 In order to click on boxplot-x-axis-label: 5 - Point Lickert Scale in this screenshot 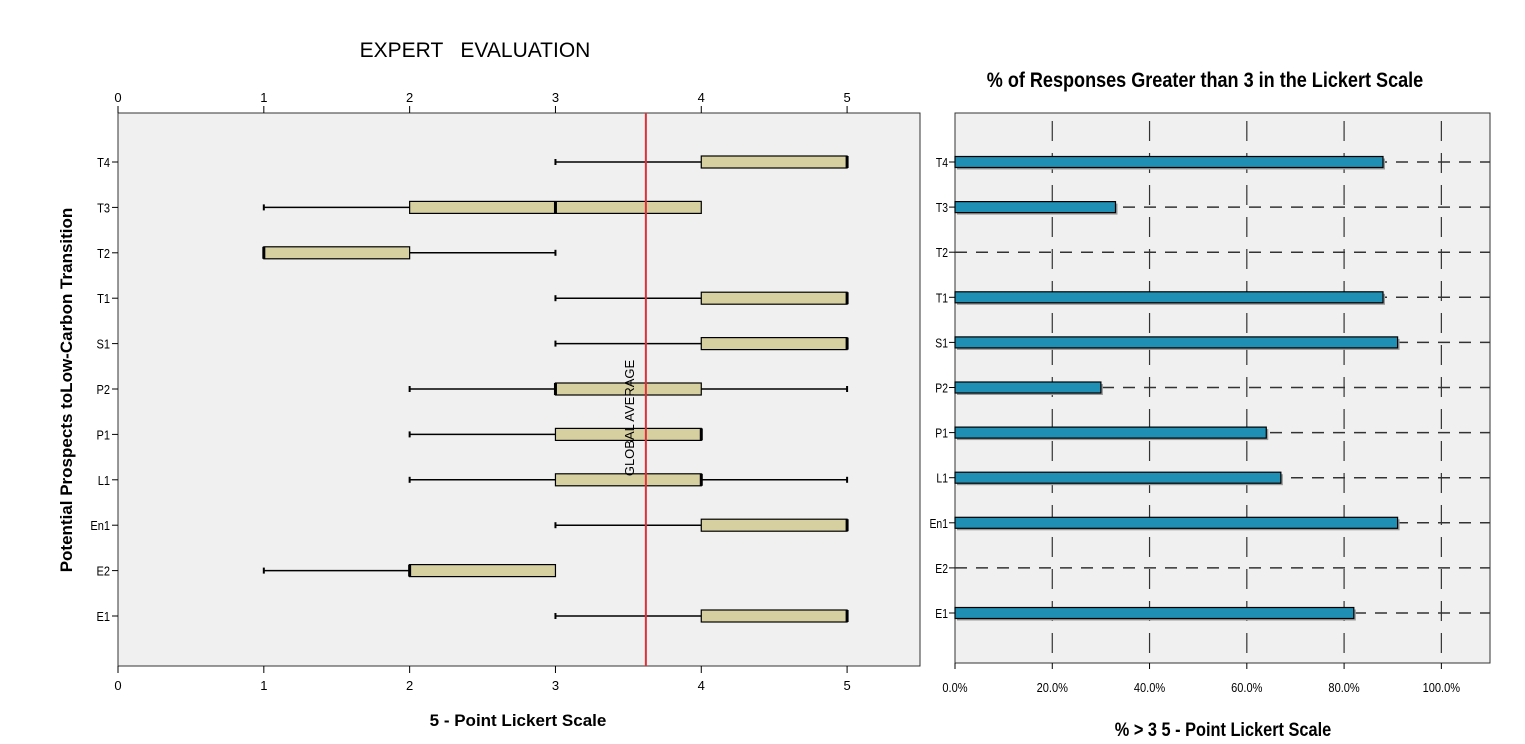, I will do `click(518, 720)`.